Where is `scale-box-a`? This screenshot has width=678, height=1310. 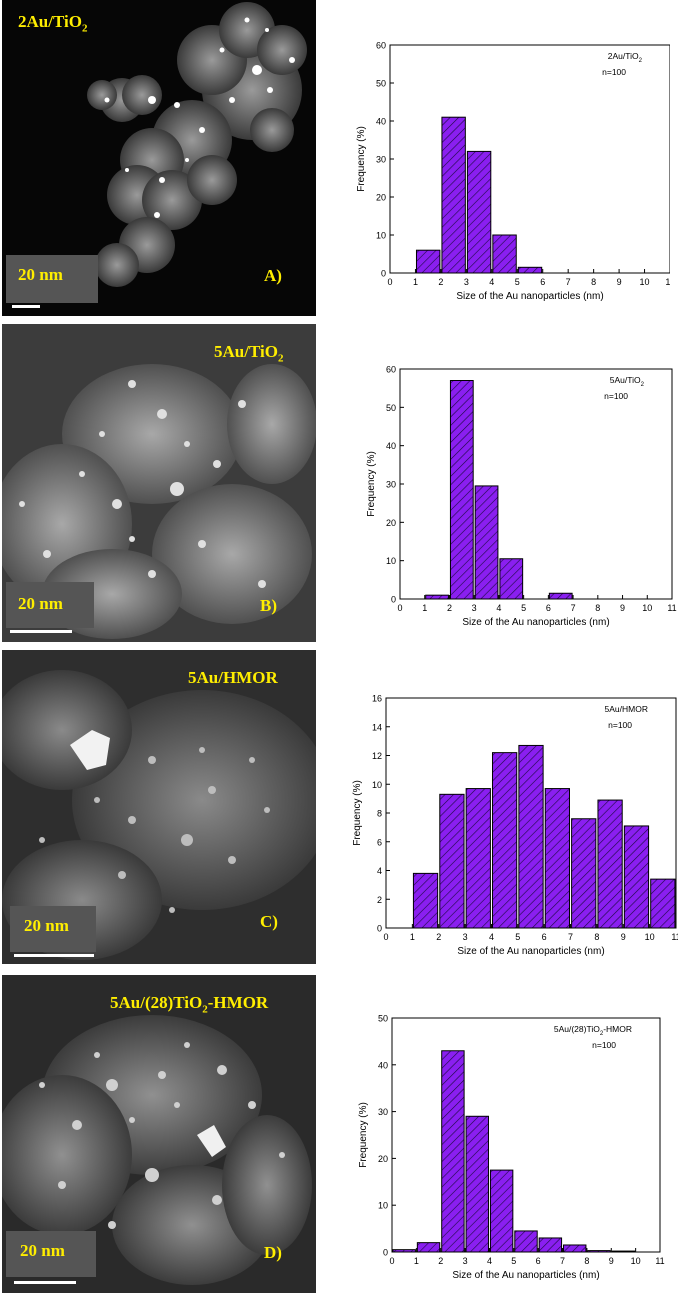
scale-box-a is located at coordinates (52, 279).